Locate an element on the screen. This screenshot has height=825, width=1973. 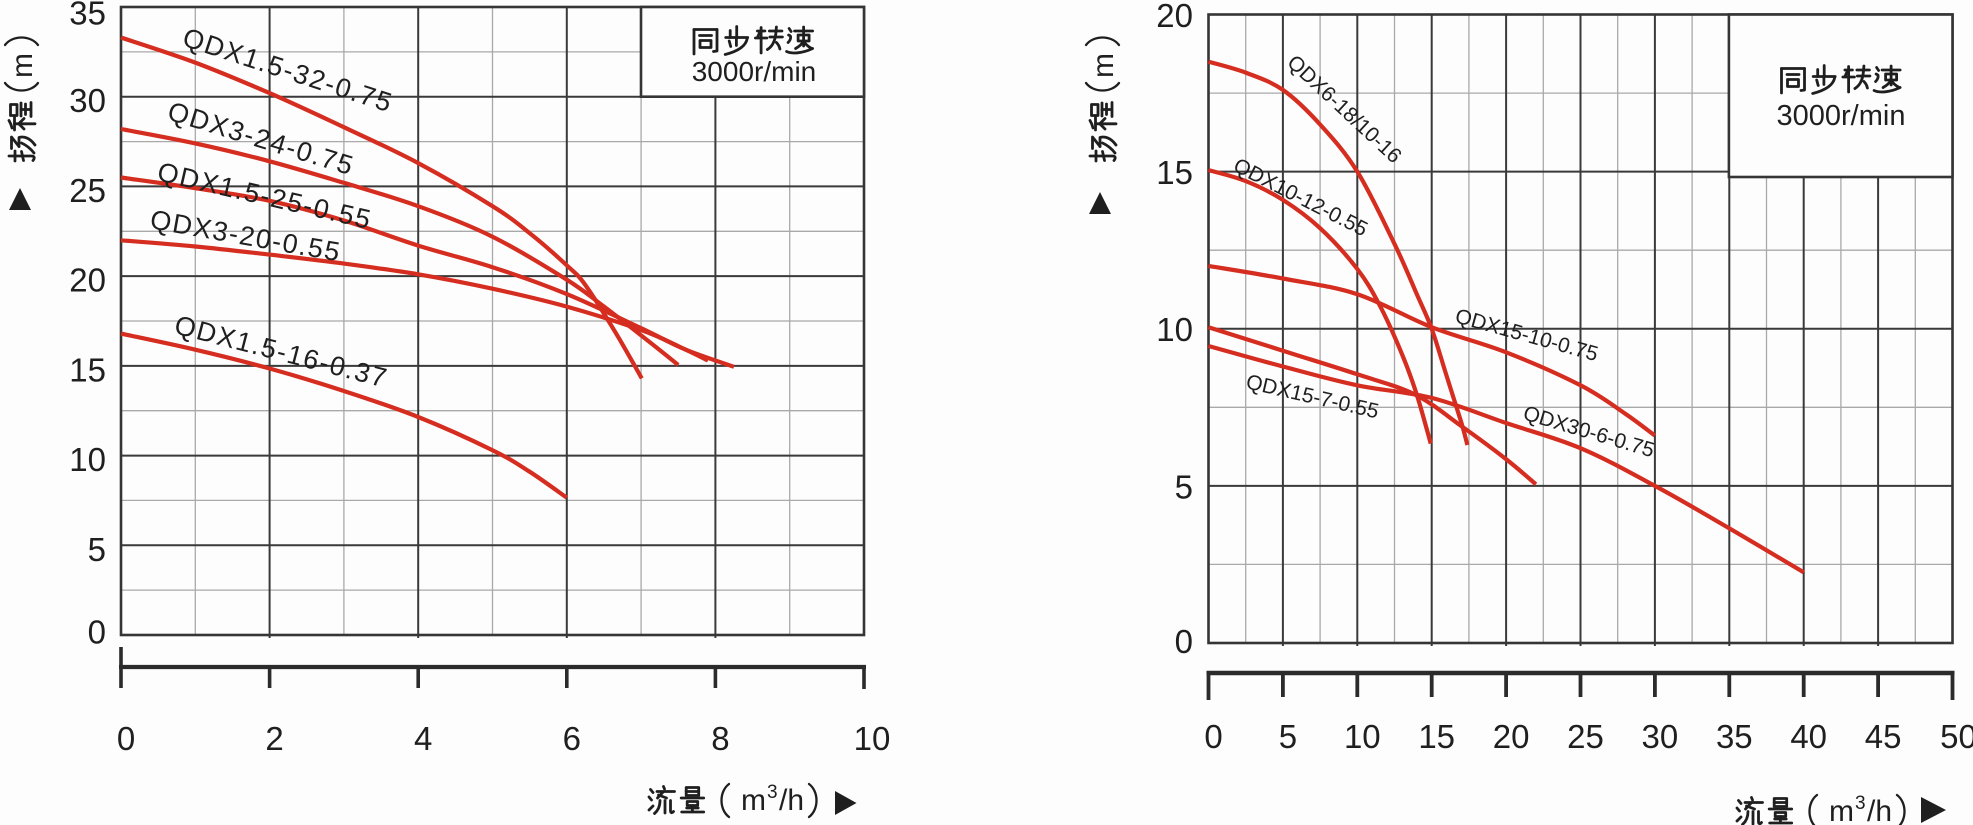
svg-text: 4 is located at coordinates (423, 738).